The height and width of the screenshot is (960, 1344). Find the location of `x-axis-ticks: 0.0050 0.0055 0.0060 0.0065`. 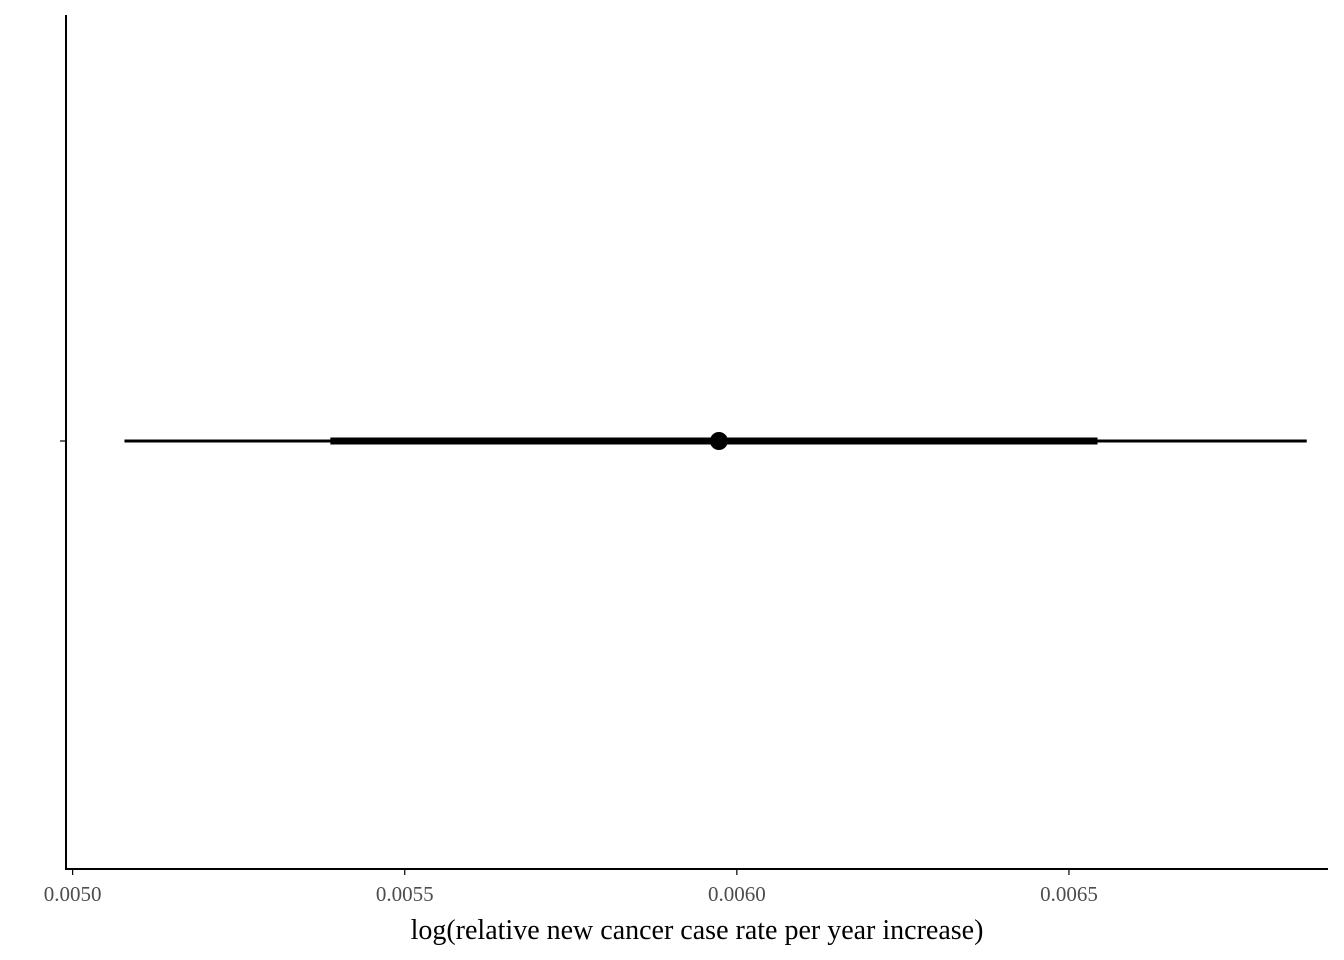

x-axis-ticks: 0.0050 0.0055 0.0060 0.0065 is located at coordinates (571, 887).